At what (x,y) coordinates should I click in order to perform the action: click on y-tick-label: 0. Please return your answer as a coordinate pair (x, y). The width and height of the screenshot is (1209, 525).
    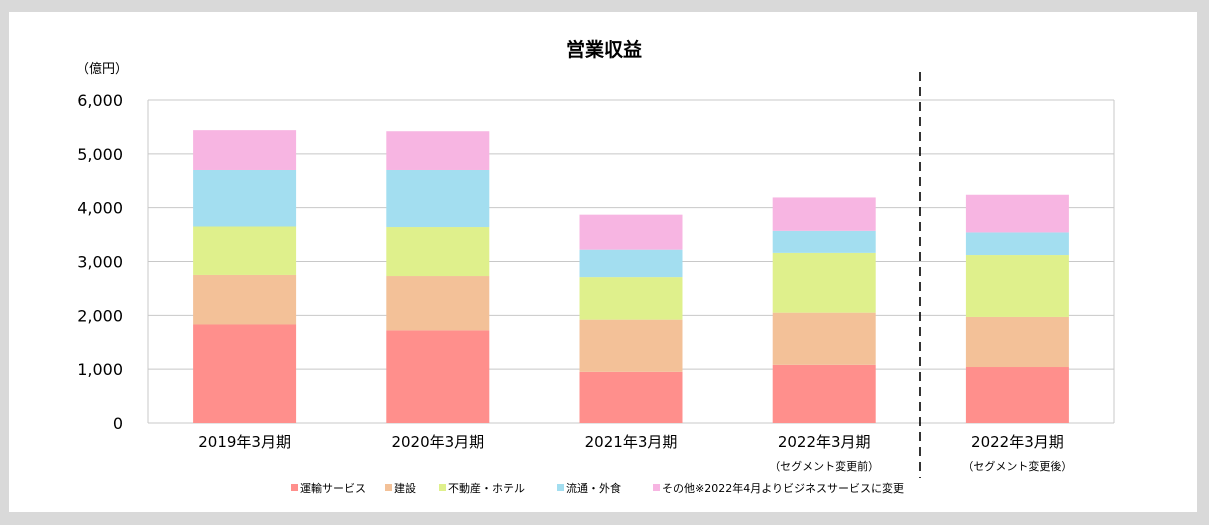
    Looking at the image, I should click on (118, 423).